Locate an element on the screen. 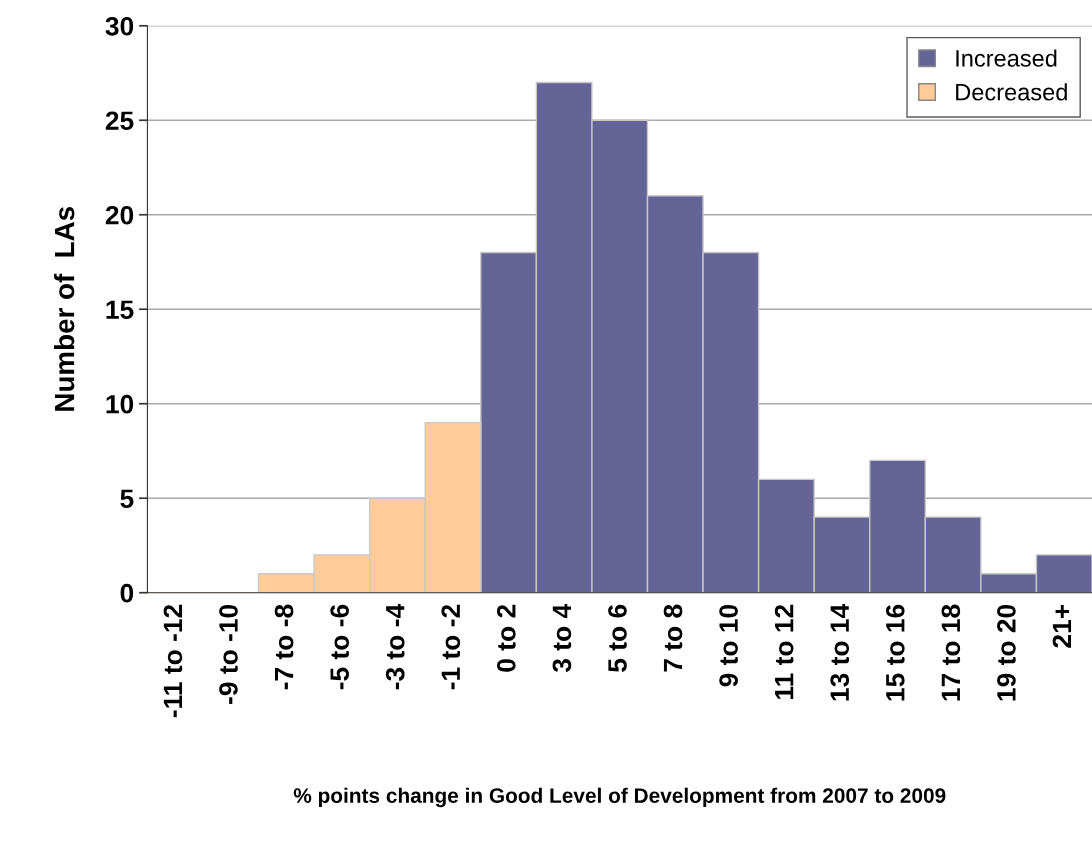 This screenshot has height=859, width=1092. x-tick-label: 15 to 16 is located at coordinates (895, 652).